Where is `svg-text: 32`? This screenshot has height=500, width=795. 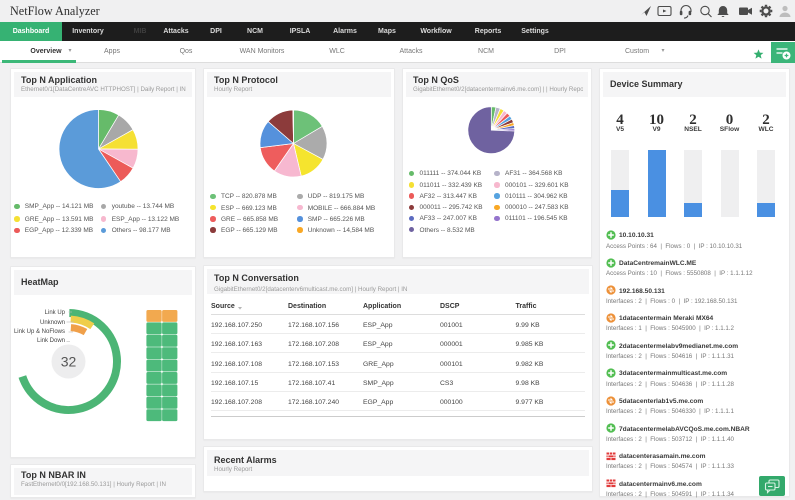 svg-text: 32 is located at coordinates (69, 362).